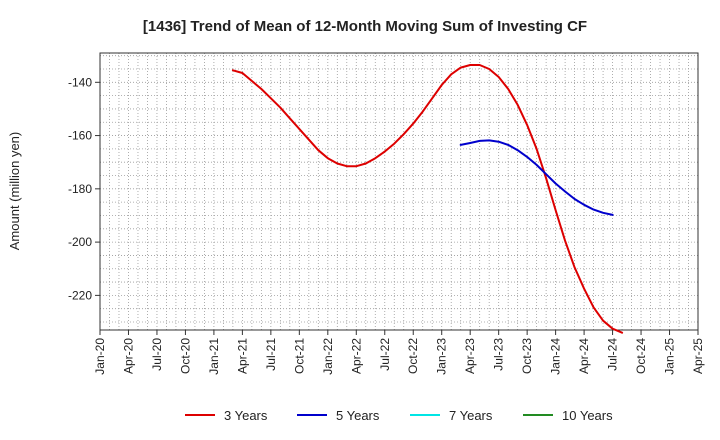 The width and height of the screenshot is (720, 440). I want to click on legend-label: 3 Years, so click(246, 415).